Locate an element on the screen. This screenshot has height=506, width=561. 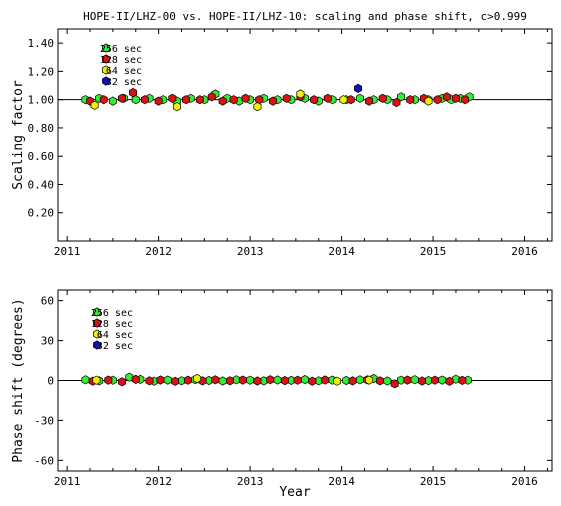
x-axis-title: Year is located at coordinates (294, 492).